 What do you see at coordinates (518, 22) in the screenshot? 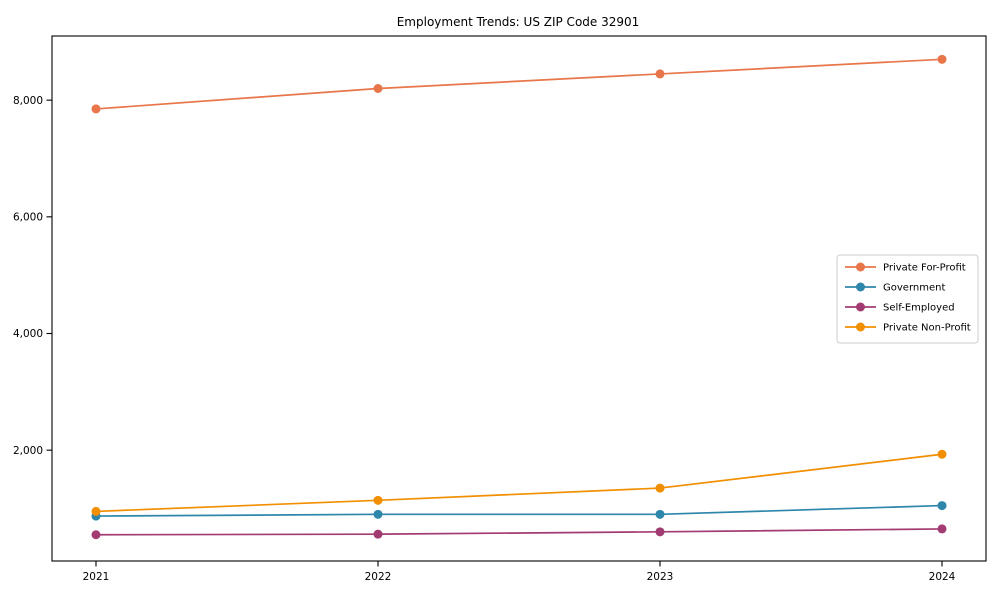
I see `chart-title: Employment Trends: US ZIP Code 32901` at bounding box center [518, 22].